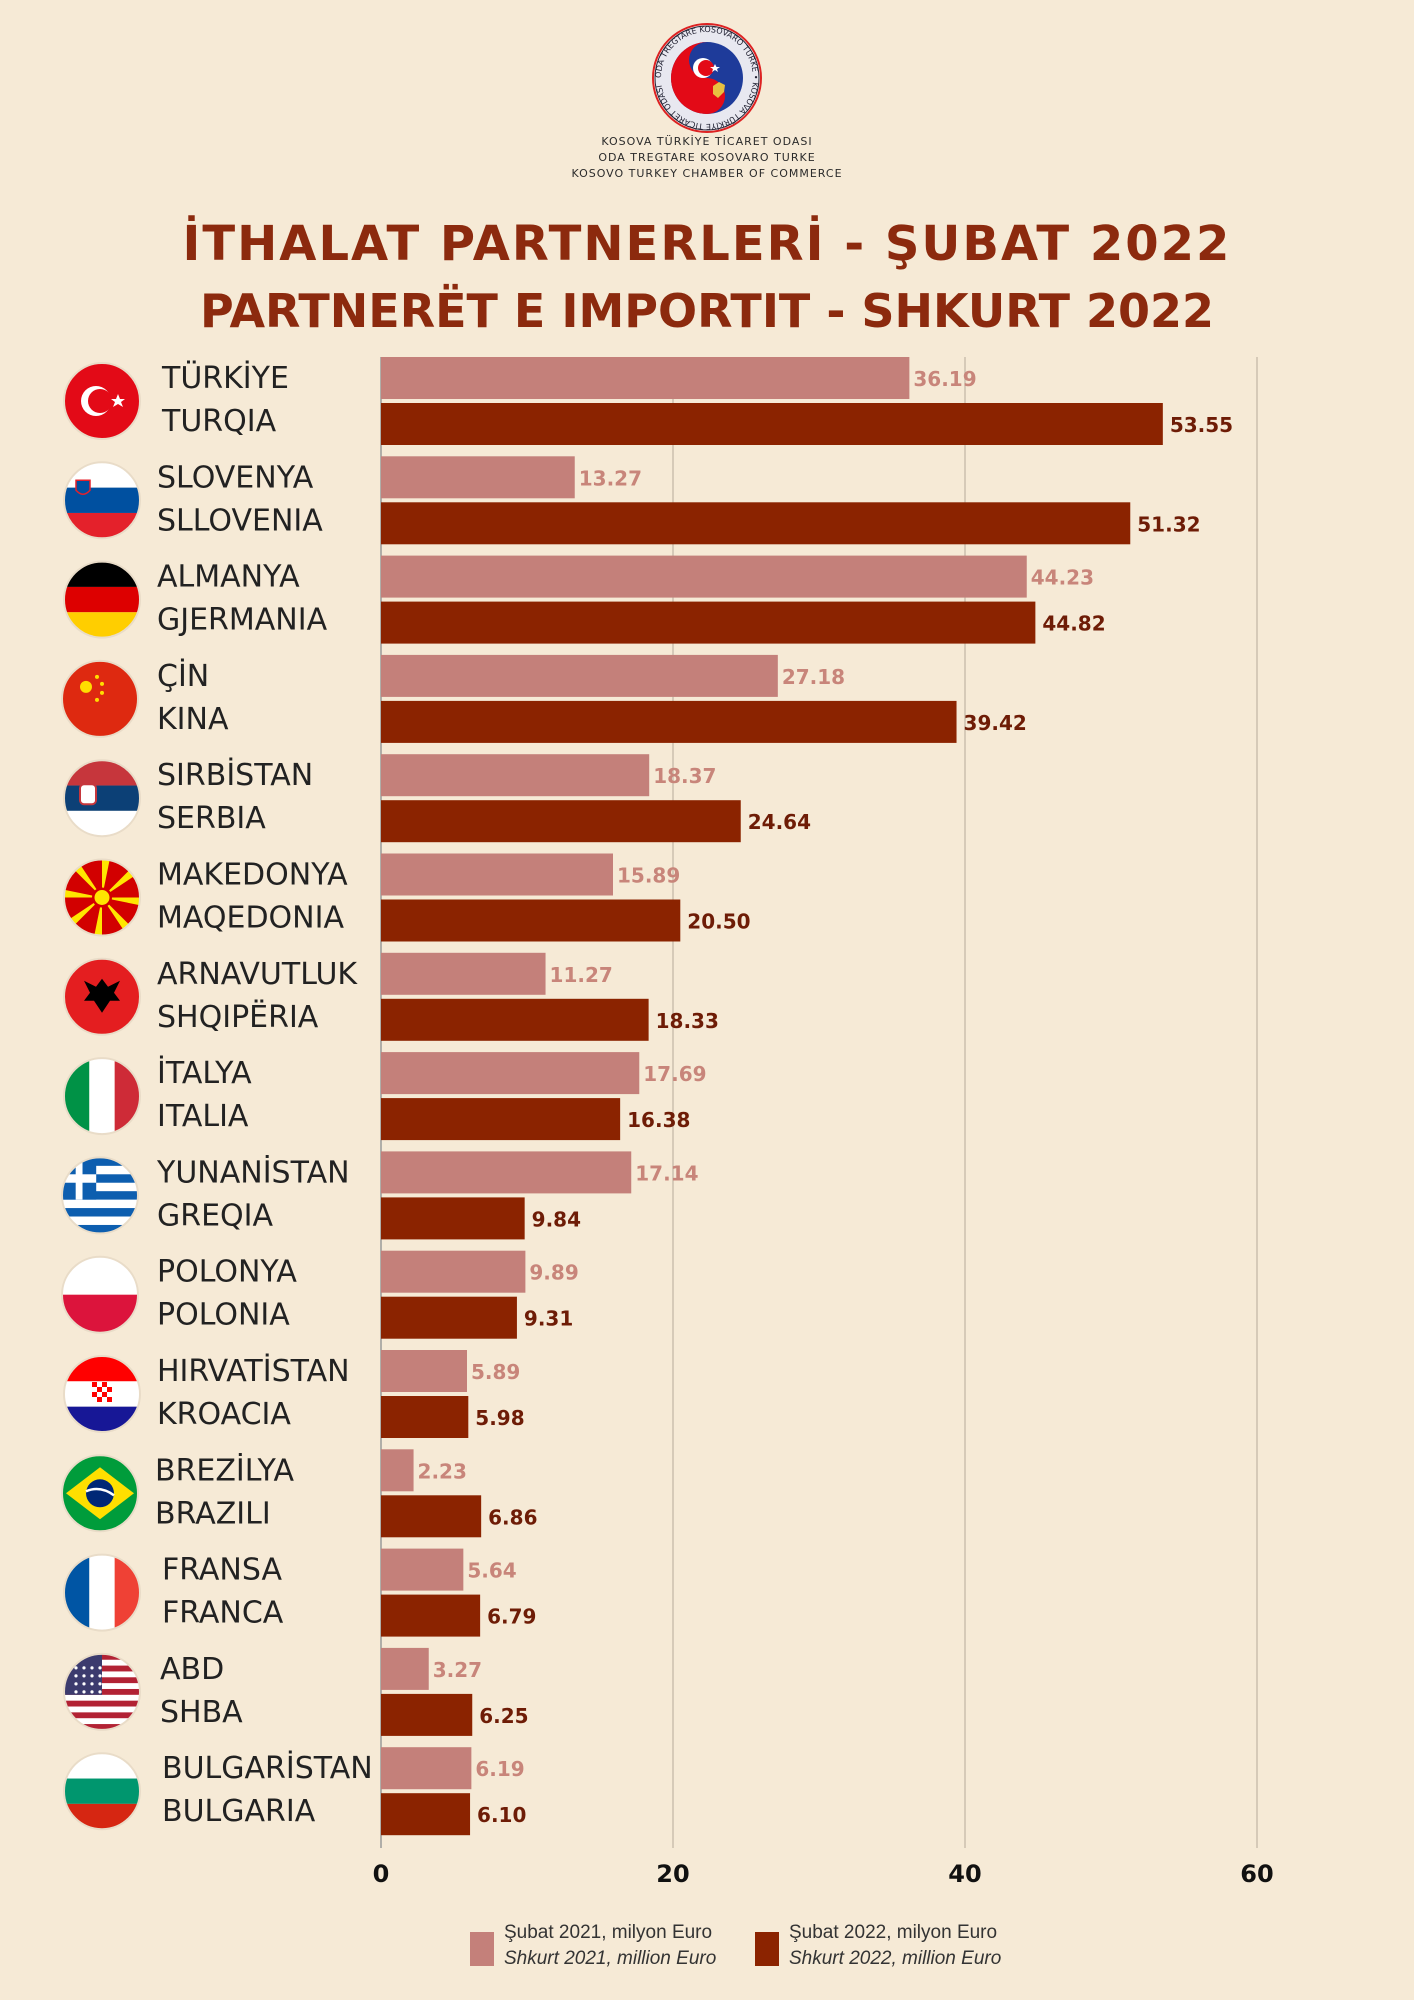  I want to click on country-name-tr: BREZİLYA, so click(225, 1470).